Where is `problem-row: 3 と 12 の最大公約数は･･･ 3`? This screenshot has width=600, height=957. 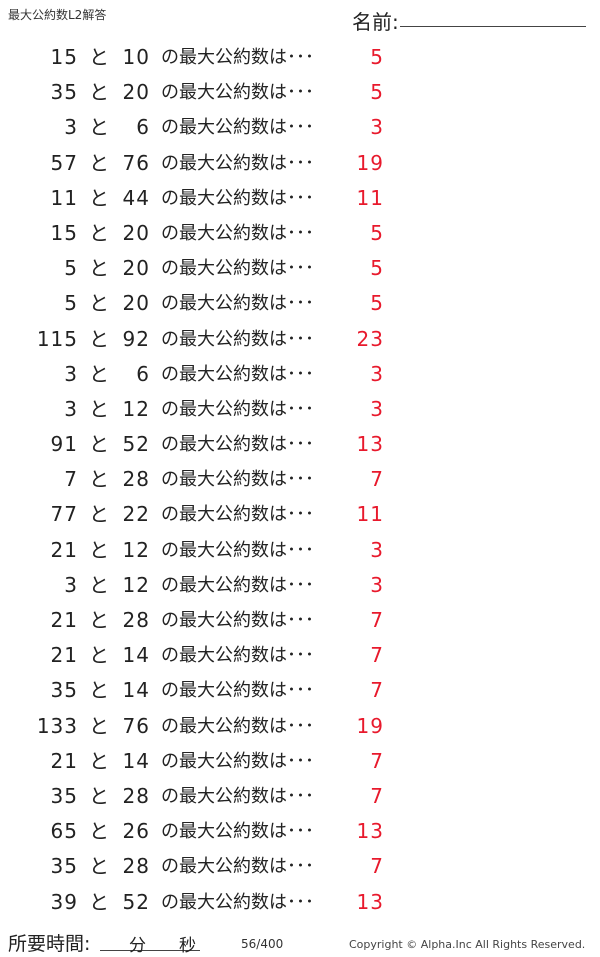
problem-row: 3 と 12 の最大公約数は･･･ 3 is located at coordinates (300, 585).